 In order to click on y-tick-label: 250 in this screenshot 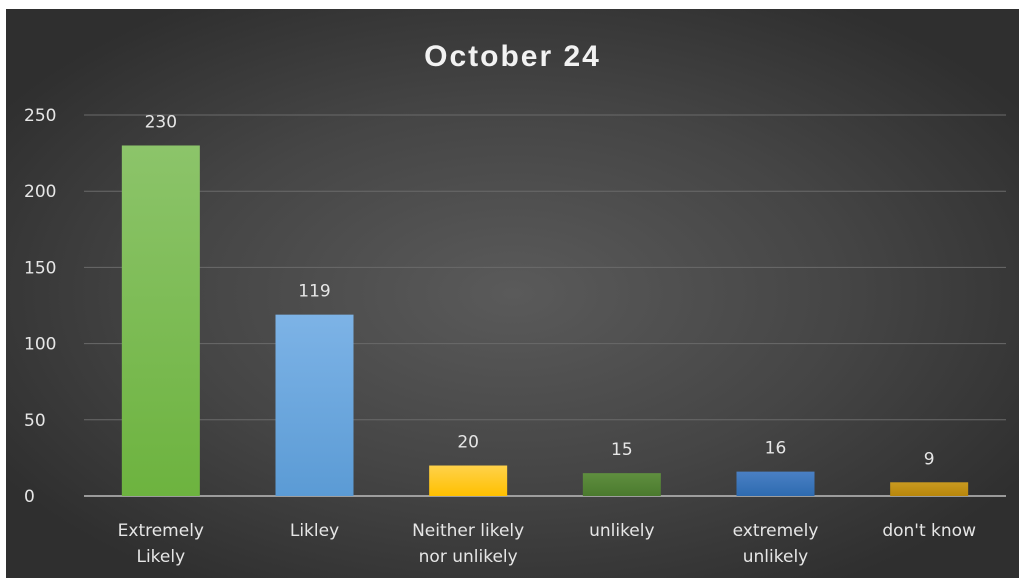, I will do `click(40, 116)`.